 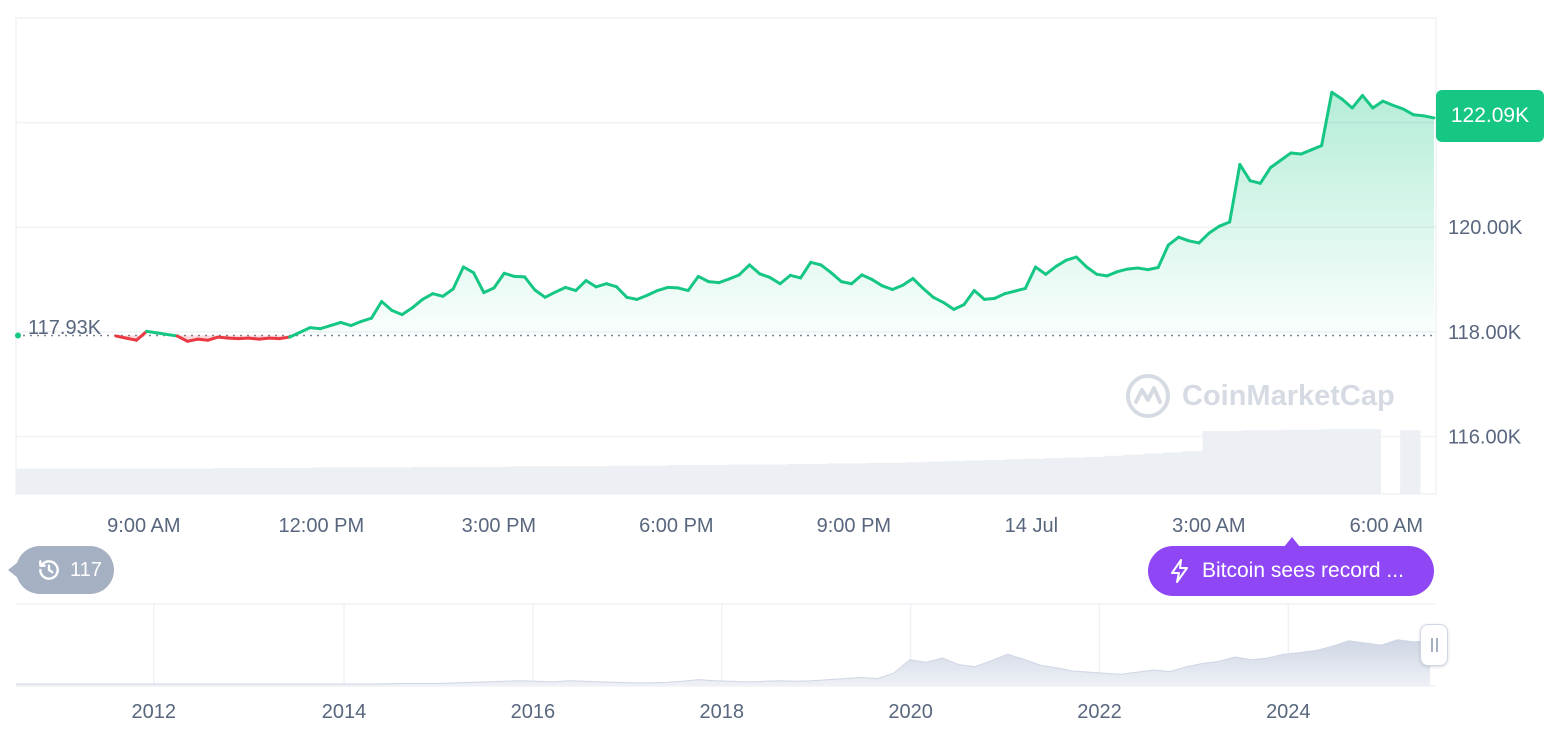 What do you see at coordinates (61, 570) in the screenshot?
I see `history-button: 117` at bounding box center [61, 570].